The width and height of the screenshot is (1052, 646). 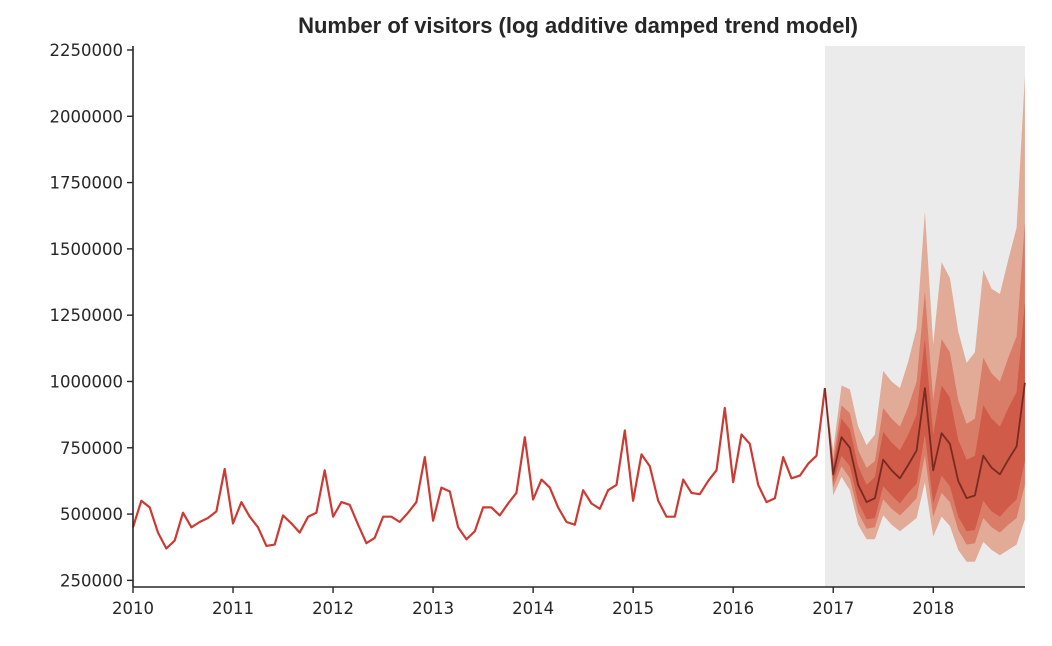 What do you see at coordinates (87, 183) in the screenshot?
I see `y-tick-label: 1750000` at bounding box center [87, 183].